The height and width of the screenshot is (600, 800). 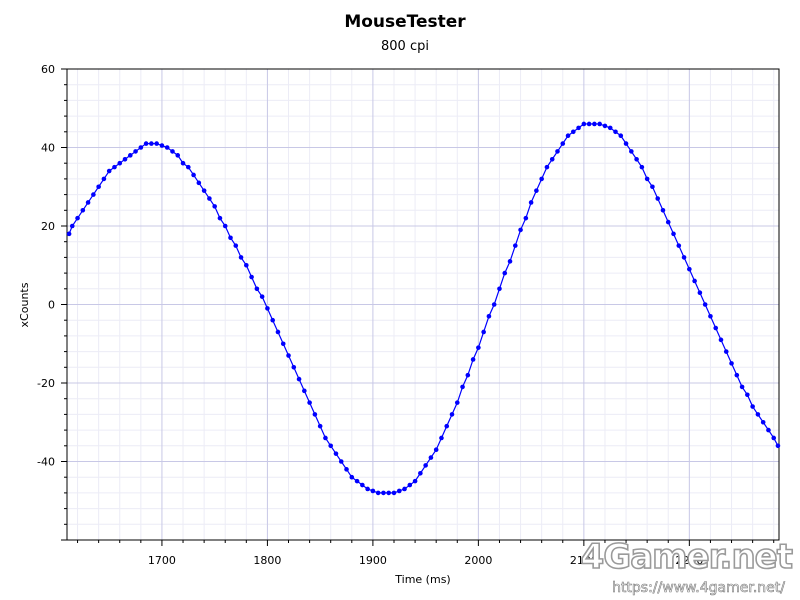 What do you see at coordinates (51, 305) in the screenshot?
I see `y-tick-label: 0` at bounding box center [51, 305].